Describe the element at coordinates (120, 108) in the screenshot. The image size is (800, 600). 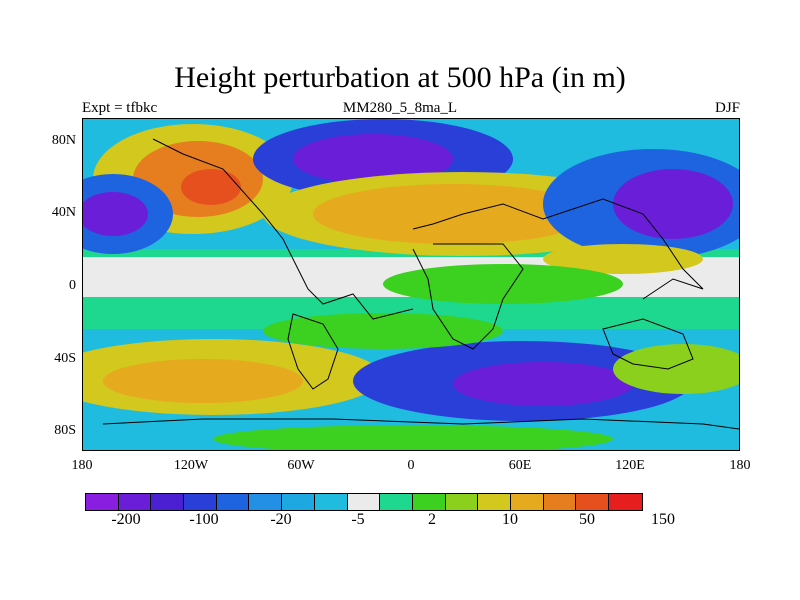
I see `experiment-label: Expt = tfbkc` at that location.